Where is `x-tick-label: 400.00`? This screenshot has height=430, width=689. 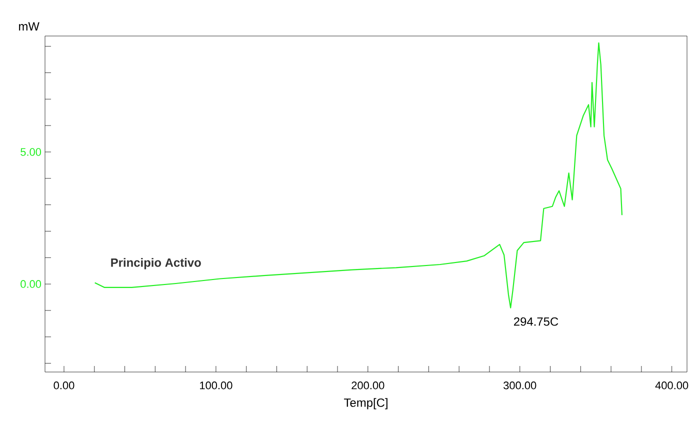
x-tick-label: 400.00 is located at coordinates (671, 386).